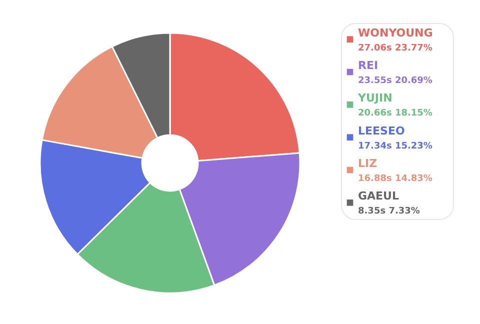  I want to click on legend-label: YUJIN, so click(374, 98).